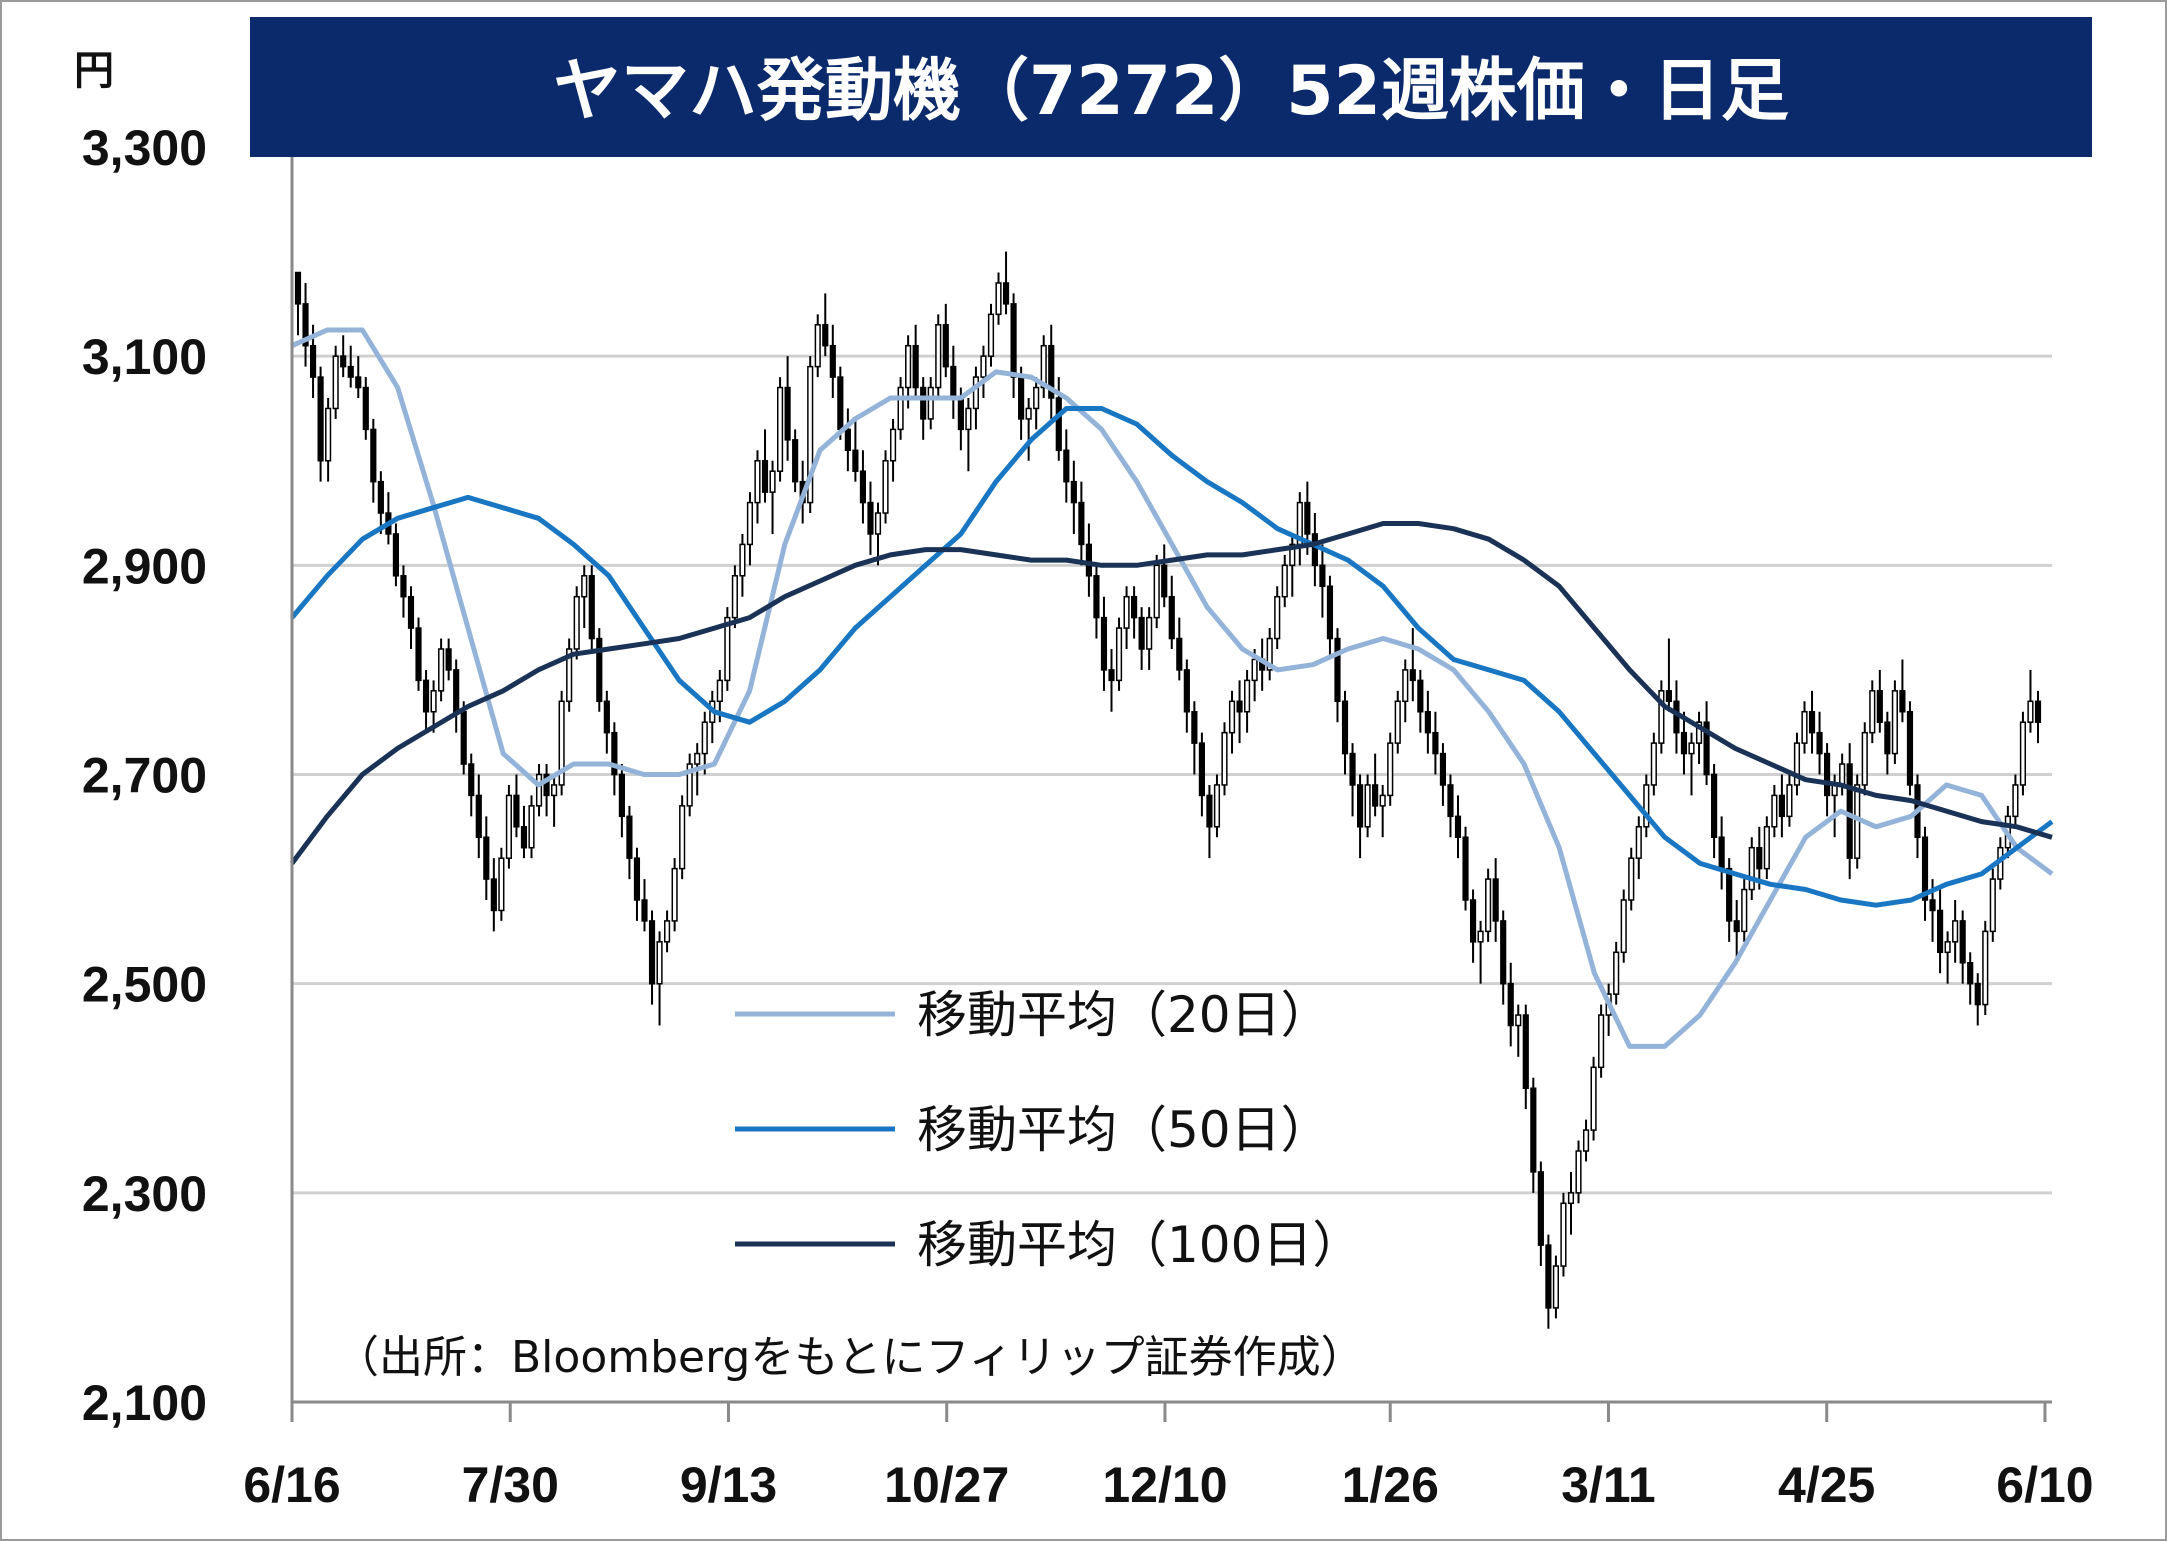 The image size is (2167, 1541). I want to click on x-axis-tick-labels: 6/16 7/30 9/13 10/27 12/10 1/26 3/11 4/25 6/10, so click(1168, 1457).